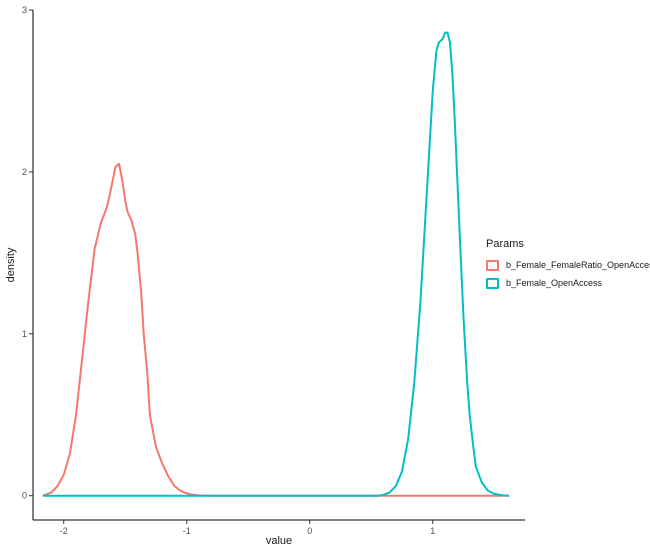  What do you see at coordinates (64, 531) in the screenshot?
I see `x-tick-label: -2` at bounding box center [64, 531].